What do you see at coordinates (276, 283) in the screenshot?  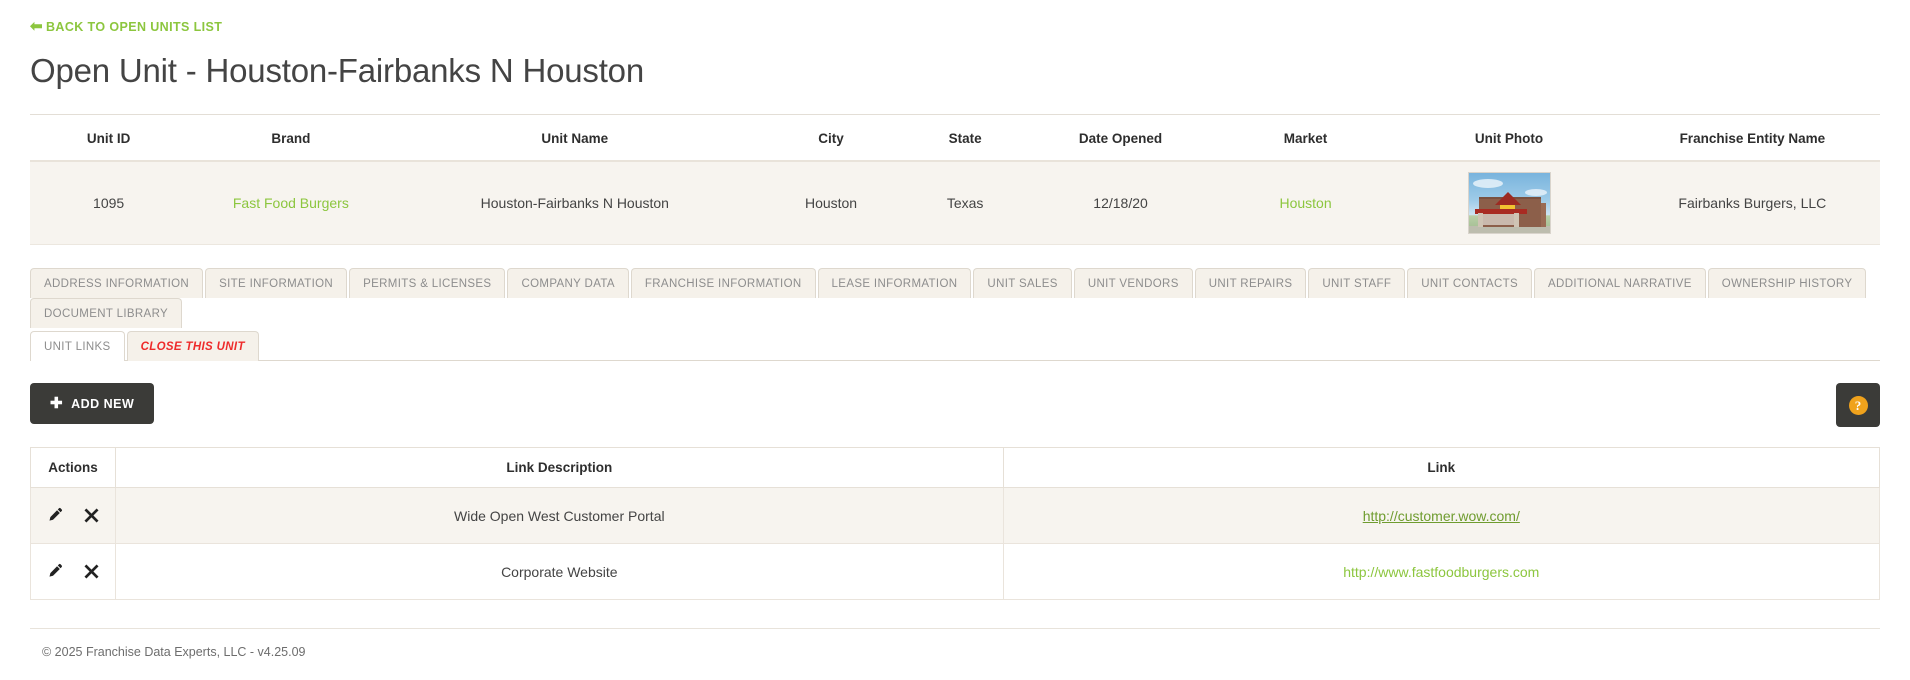 I see `tab-site-information: SITE INFORMATION` at bounding box center [276, 283].